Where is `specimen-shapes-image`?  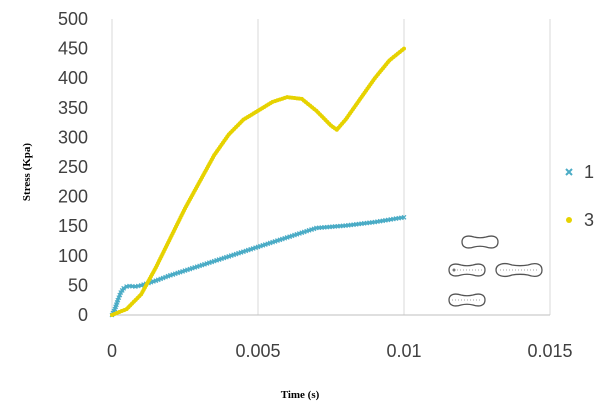 specimen-shapes-image is located at coordinates (495, 271).